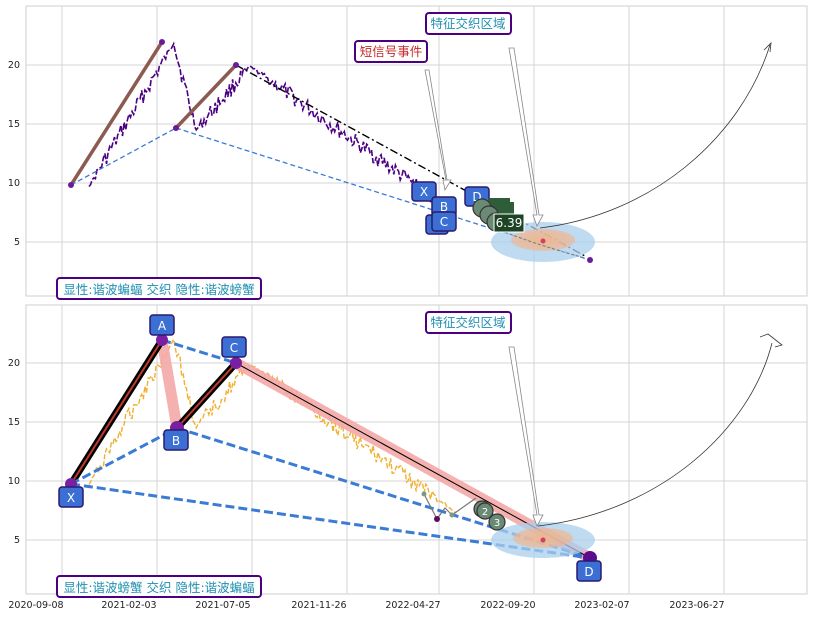 The image size is (813, 617). I want to click on xtick-4: 2022-04-27, so click(412, 605).